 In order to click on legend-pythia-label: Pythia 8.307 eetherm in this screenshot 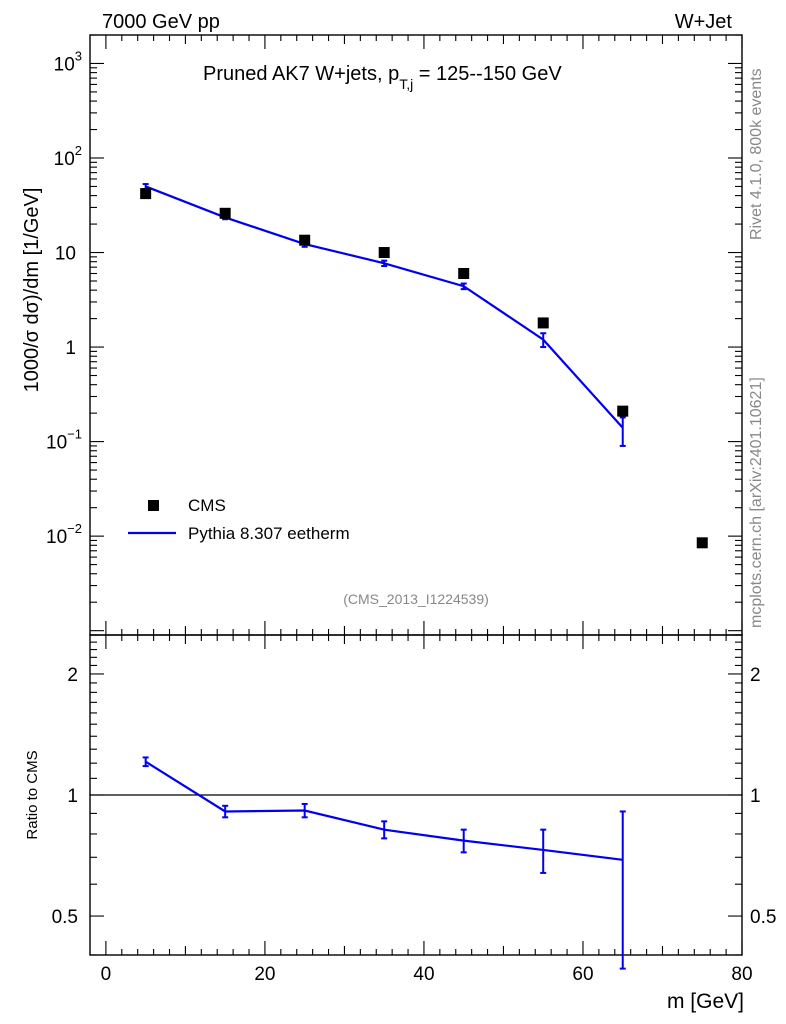, I will do `click(269, 533)`.